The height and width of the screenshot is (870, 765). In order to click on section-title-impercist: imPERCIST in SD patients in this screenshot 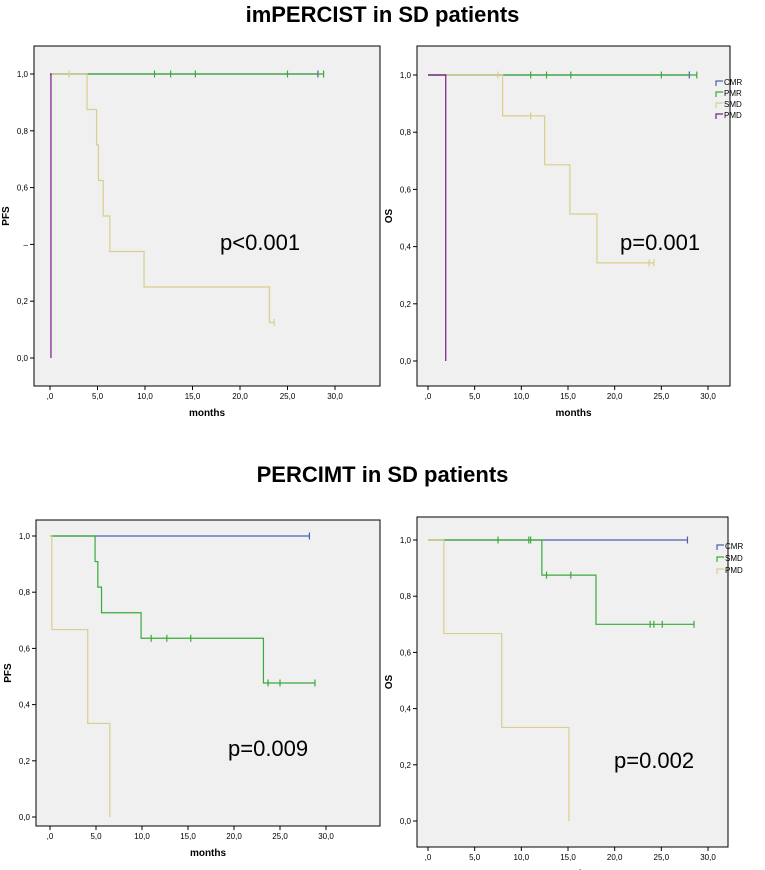, I will do `click(382, 14)`.